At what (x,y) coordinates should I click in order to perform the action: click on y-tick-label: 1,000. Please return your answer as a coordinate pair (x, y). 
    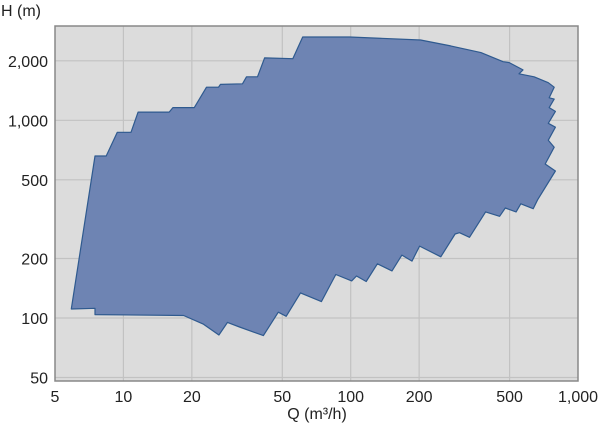
    Looking at the image, I should click on (28, 121).